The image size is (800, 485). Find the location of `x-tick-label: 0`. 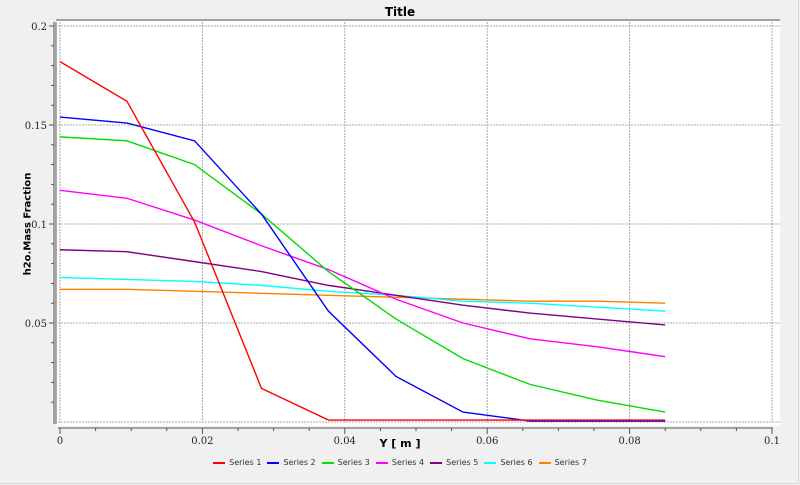

x-tick-label: 0 is located at coordinates (60, 441).